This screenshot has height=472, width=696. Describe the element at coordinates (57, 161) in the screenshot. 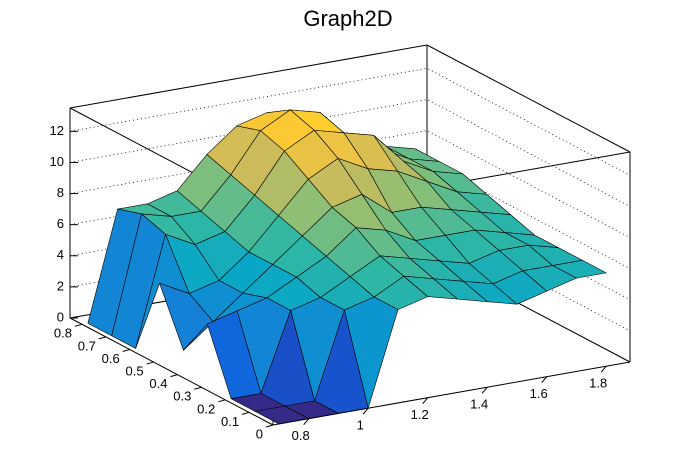

I see `z-tick-label: 10` at that location.